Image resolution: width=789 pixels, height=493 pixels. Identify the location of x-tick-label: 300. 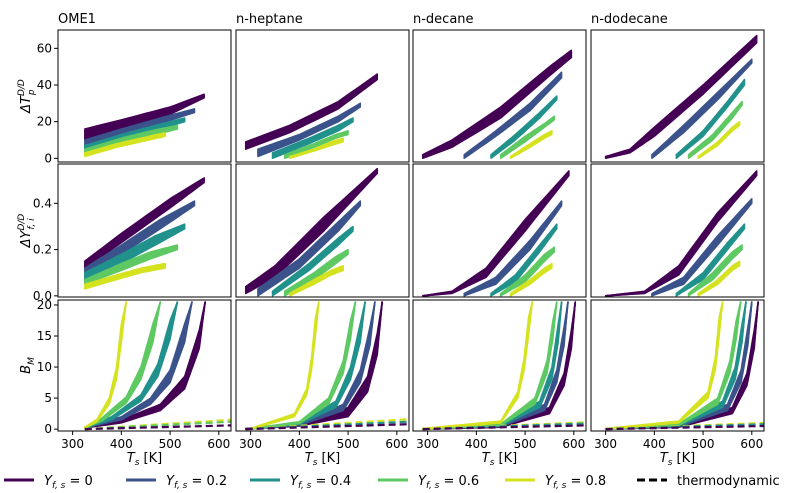
(72, 444).